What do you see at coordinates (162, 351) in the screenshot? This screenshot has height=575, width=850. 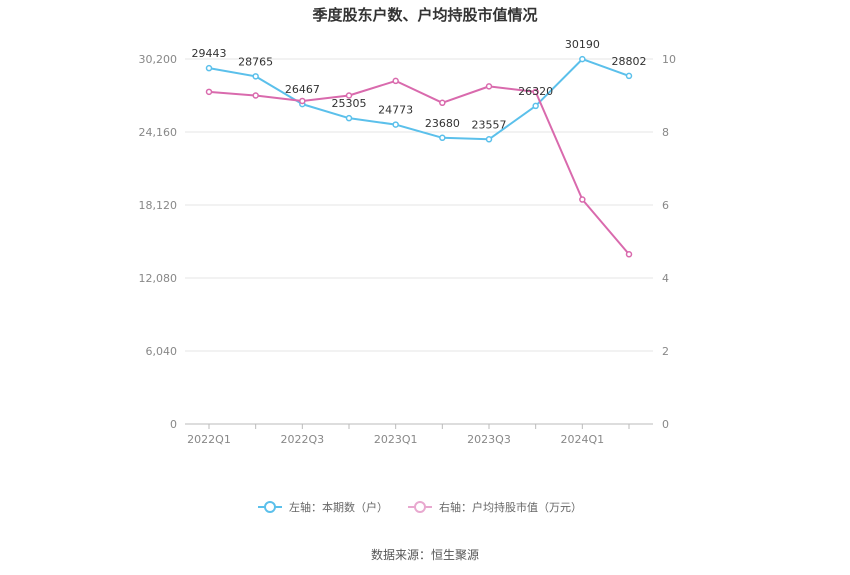 I see `left-tick-label: 6,040` at bounding box center [162, 351].